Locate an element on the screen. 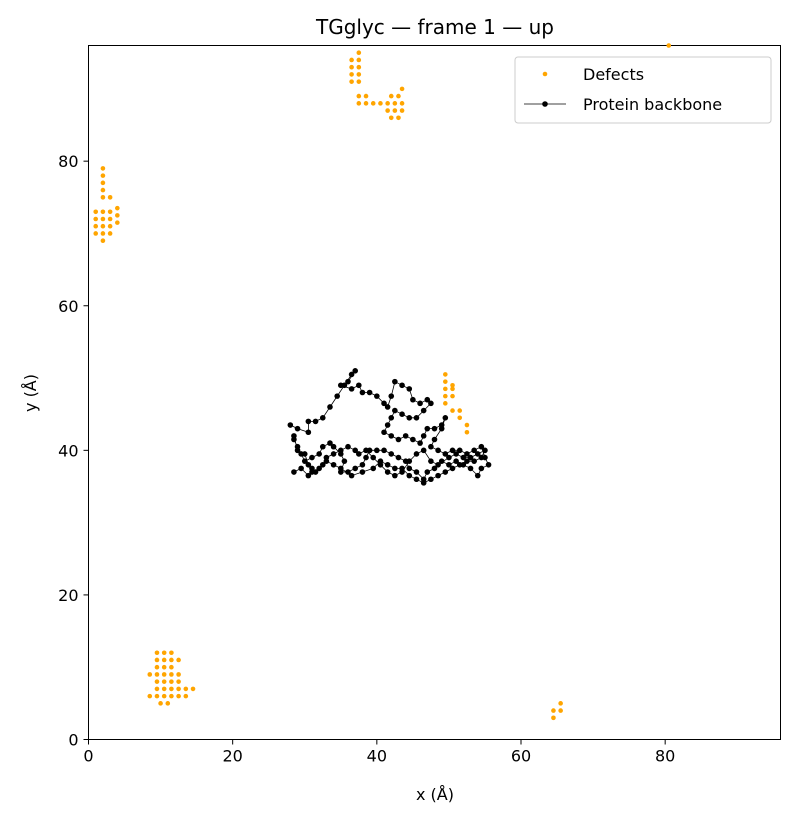  x-tick-label: 20 is located at coordinates (232, 756).